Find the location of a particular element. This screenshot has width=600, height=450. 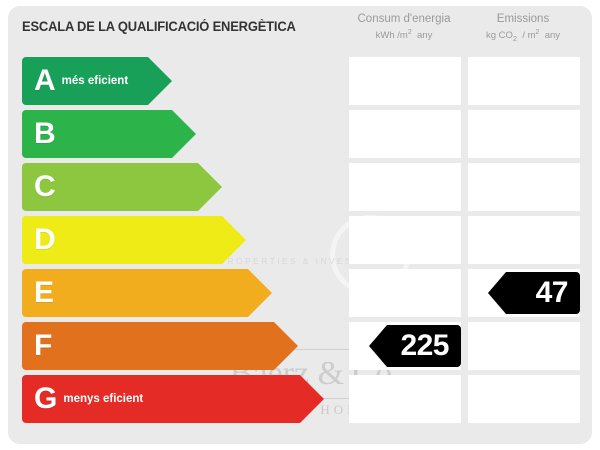

rating-row-f: F is located at coordinates (300, 346).